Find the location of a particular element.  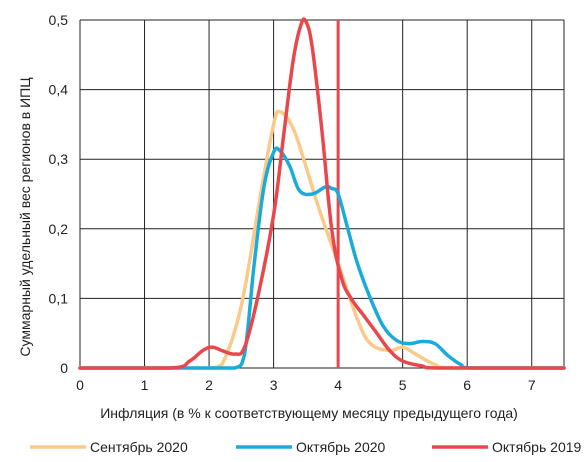

x-tick-label: 3 is located at coordinates (274, 385).